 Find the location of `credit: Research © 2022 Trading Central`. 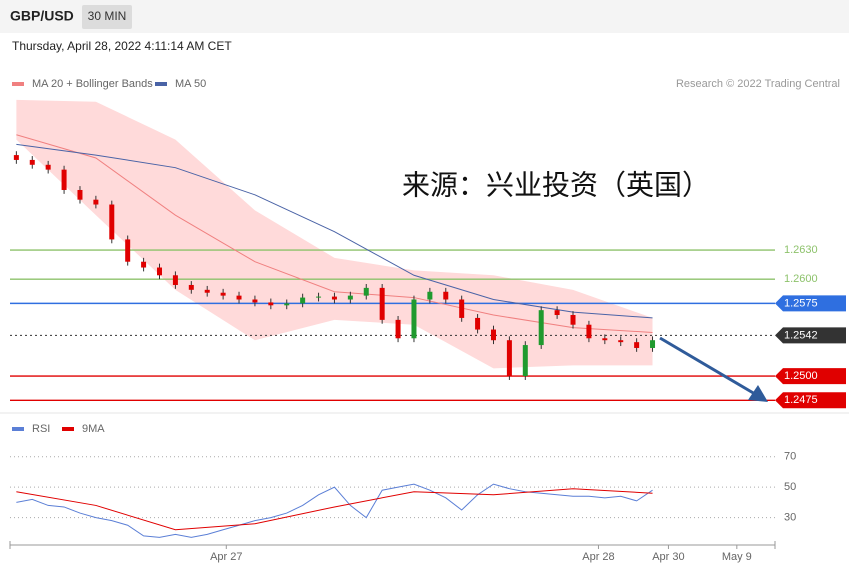

credit: Research © 2022 Trading Central is located at coordinates (758, 84).